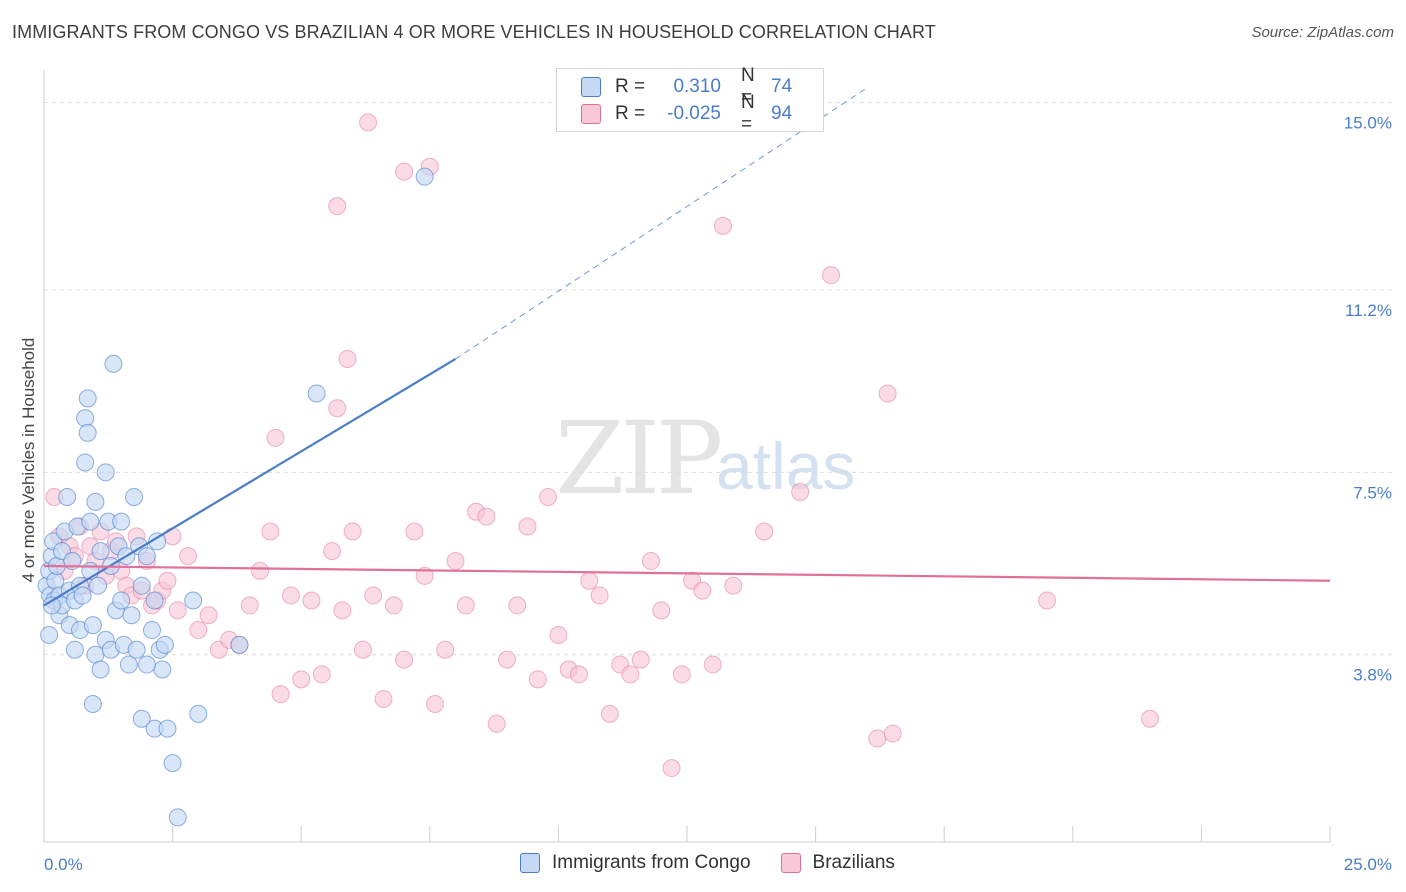  Describe the element at coordinates (651, 862) in the screenshot. I see `legend-label-congo: Immigrants from Congo` at that location.